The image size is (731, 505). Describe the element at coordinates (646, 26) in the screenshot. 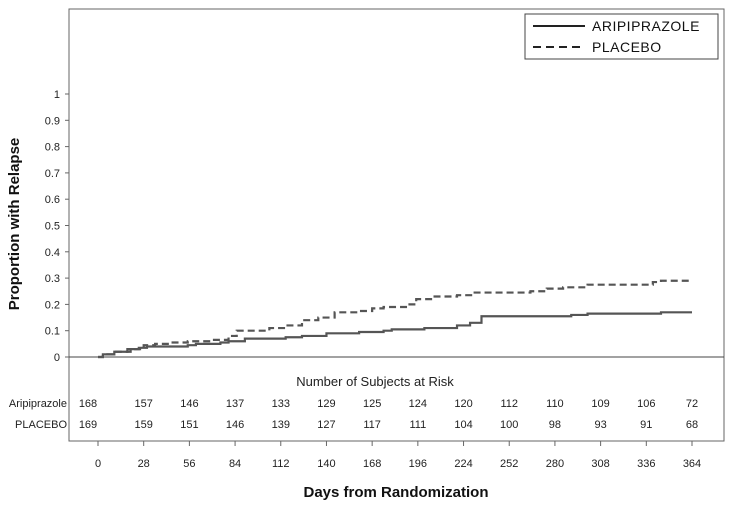

I see `legend-label-aripiprazole: ARIPIPRAZOLE` at that location.